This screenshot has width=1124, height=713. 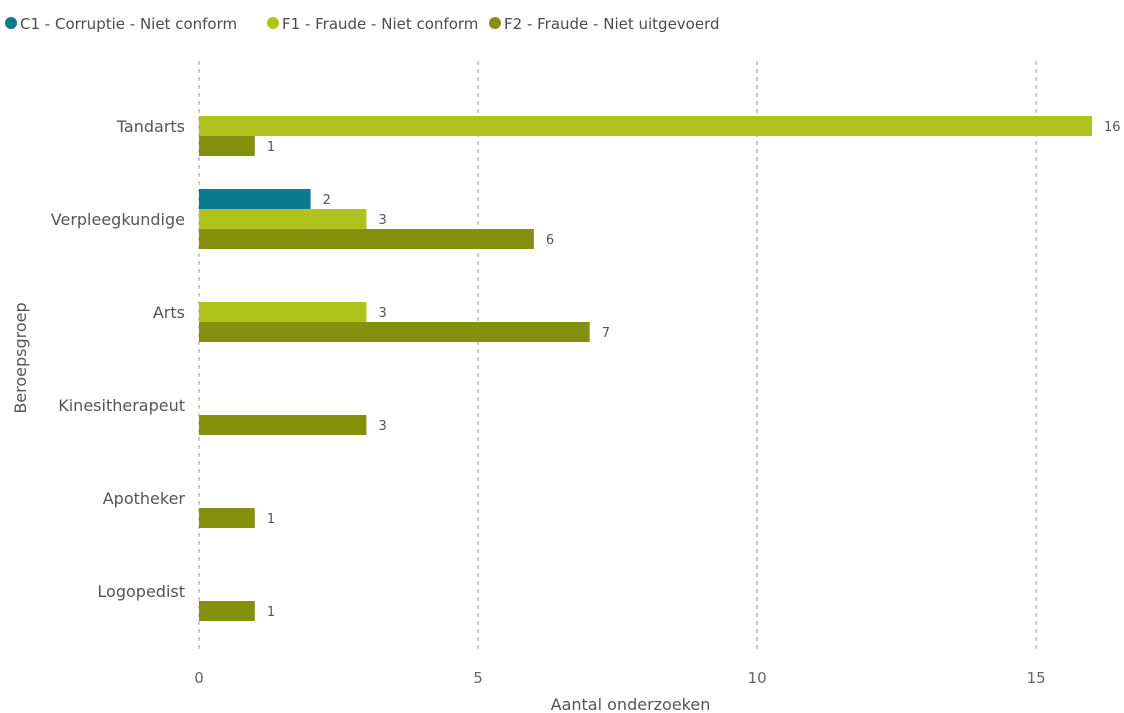 I want to click on x-tick-label-0: 0, so click(x=199, y=678).